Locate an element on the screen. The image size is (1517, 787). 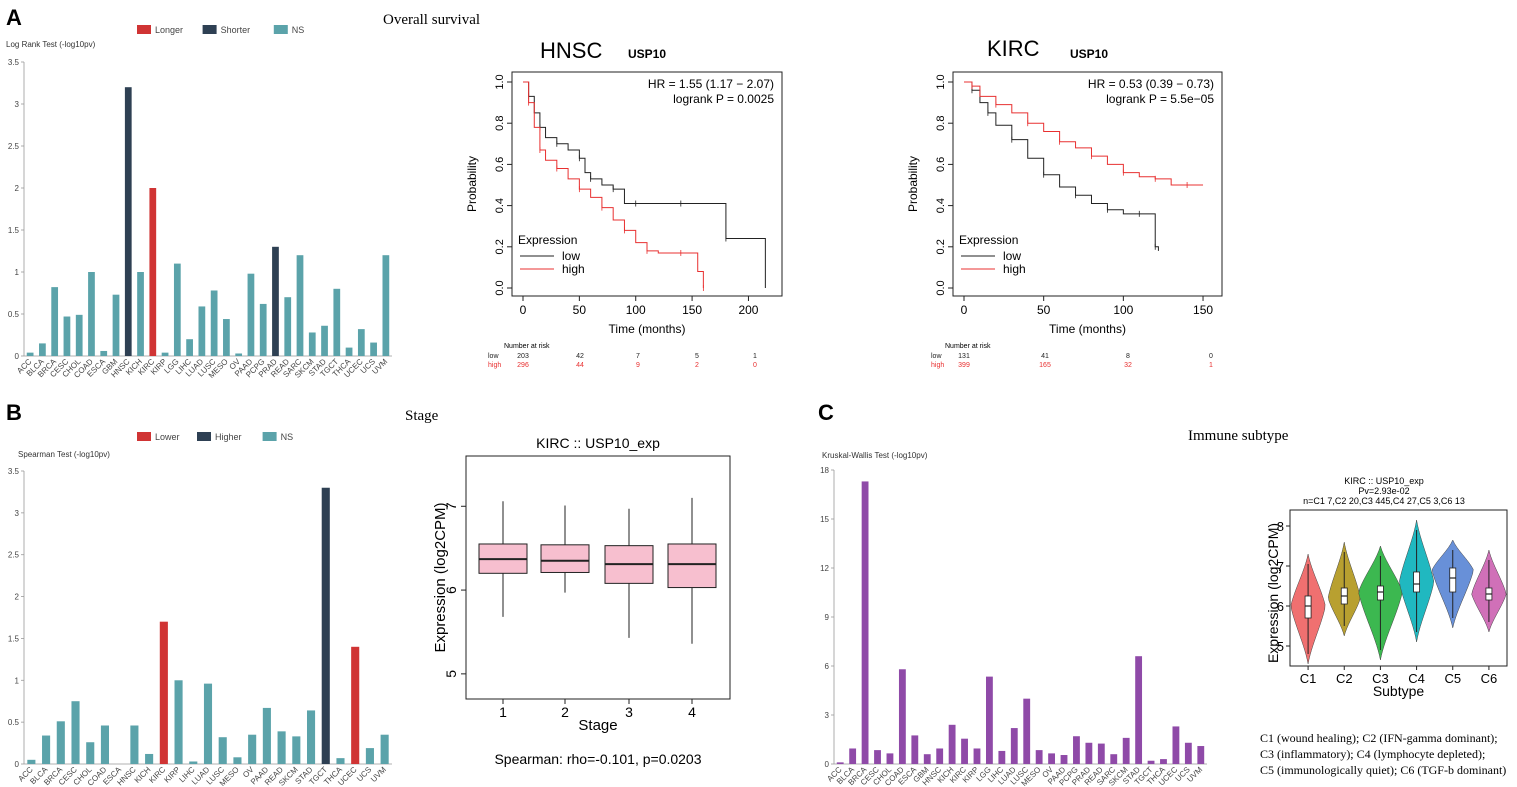
km_kirc-risk-value: 41 is located at coordinates (1045, 356).